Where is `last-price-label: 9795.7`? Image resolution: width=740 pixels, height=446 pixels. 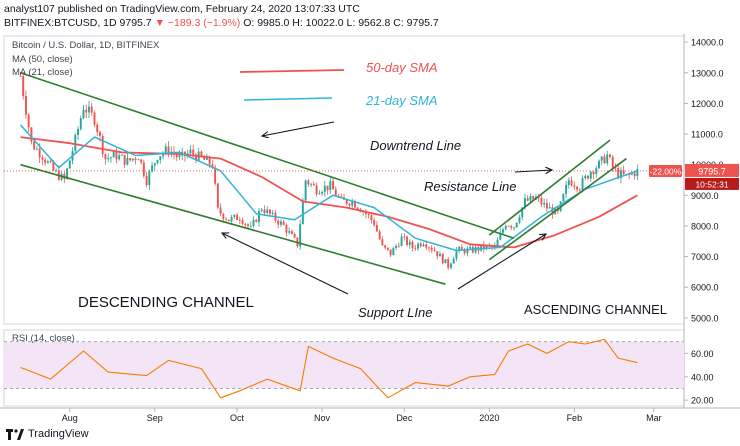
last-price-label: 9795.7 is located at coordinates (712, 171).